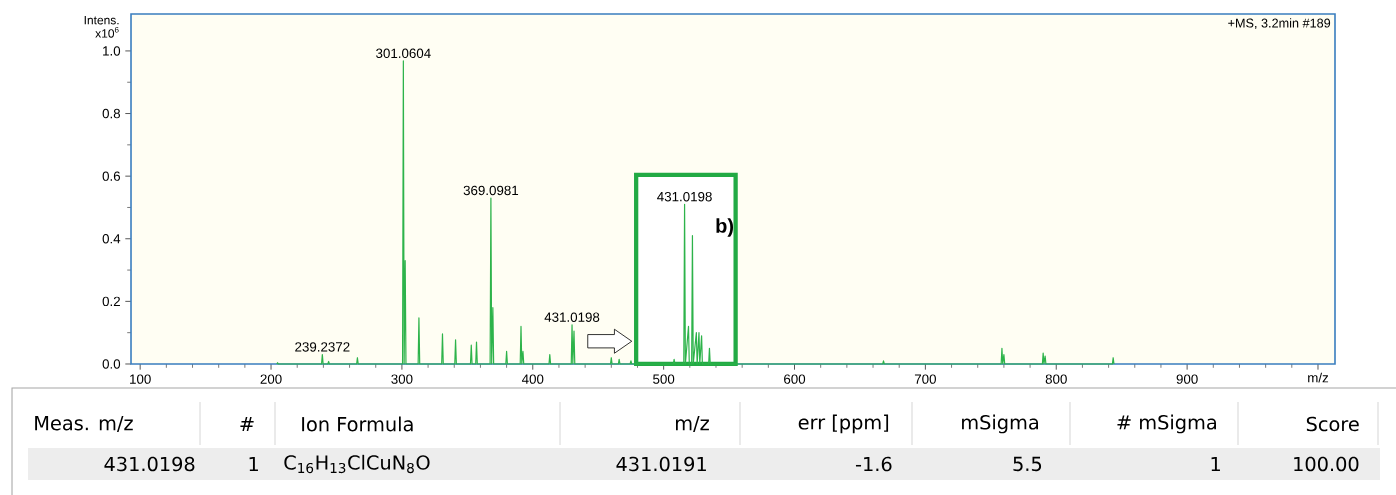  Describe the element at coordinates (725, 227) in the screenshot. I see `band-label: b)` at that location.